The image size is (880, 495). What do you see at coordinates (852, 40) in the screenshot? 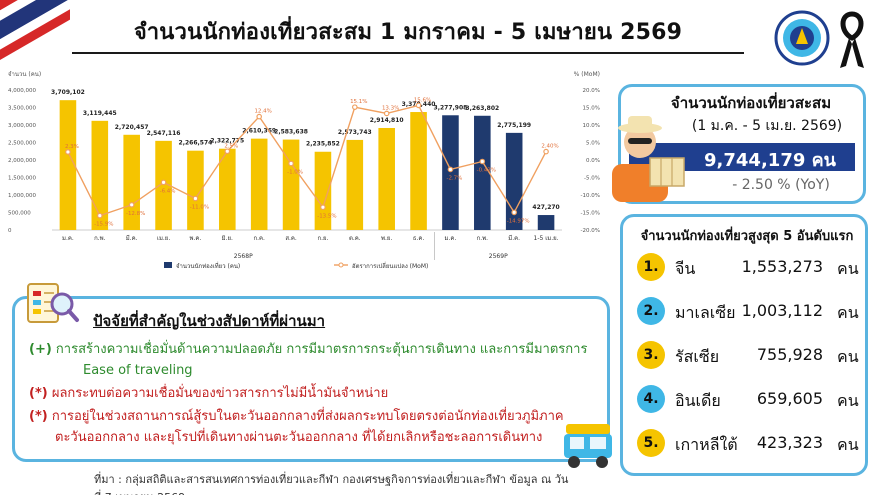
I see `mourning-ribbon-icon` at bounding box center [852, 40].